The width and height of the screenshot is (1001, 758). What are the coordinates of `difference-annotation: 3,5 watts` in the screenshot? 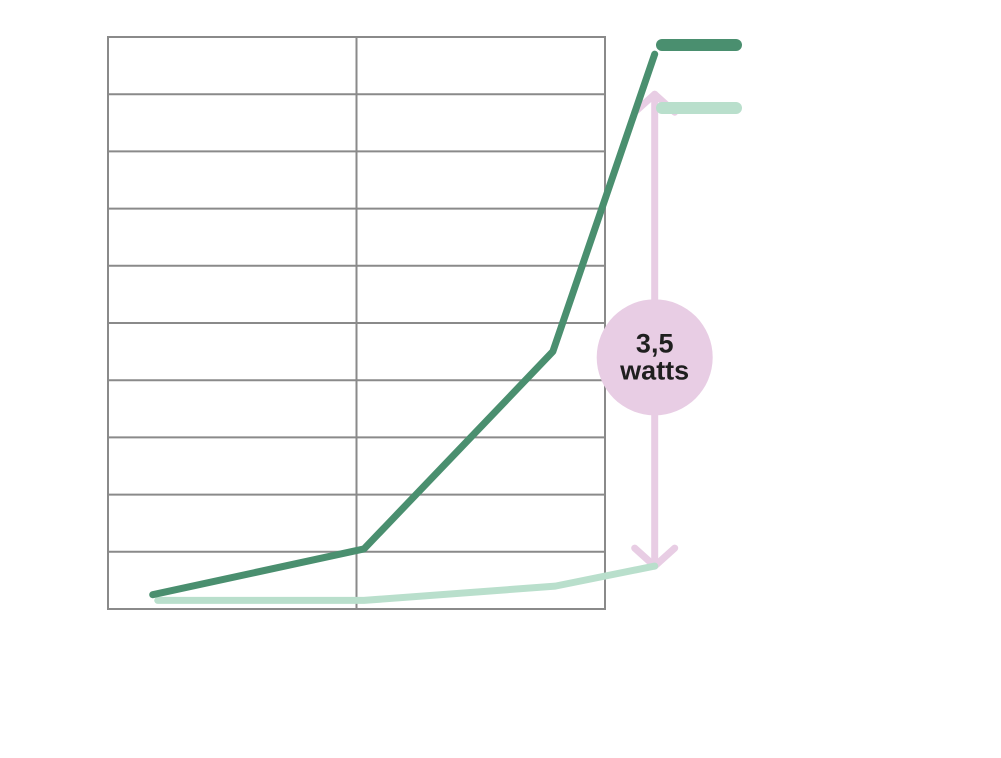 It's located at (654, 357).